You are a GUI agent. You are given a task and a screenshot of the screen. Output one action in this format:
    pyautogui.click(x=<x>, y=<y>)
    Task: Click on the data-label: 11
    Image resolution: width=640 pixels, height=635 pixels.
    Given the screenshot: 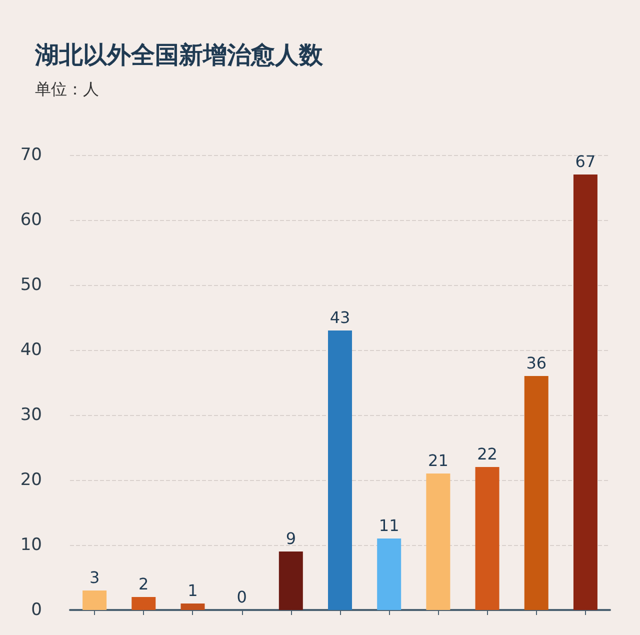 What is the action you would take?
    pyautogui.click(x=389, y=525)
    